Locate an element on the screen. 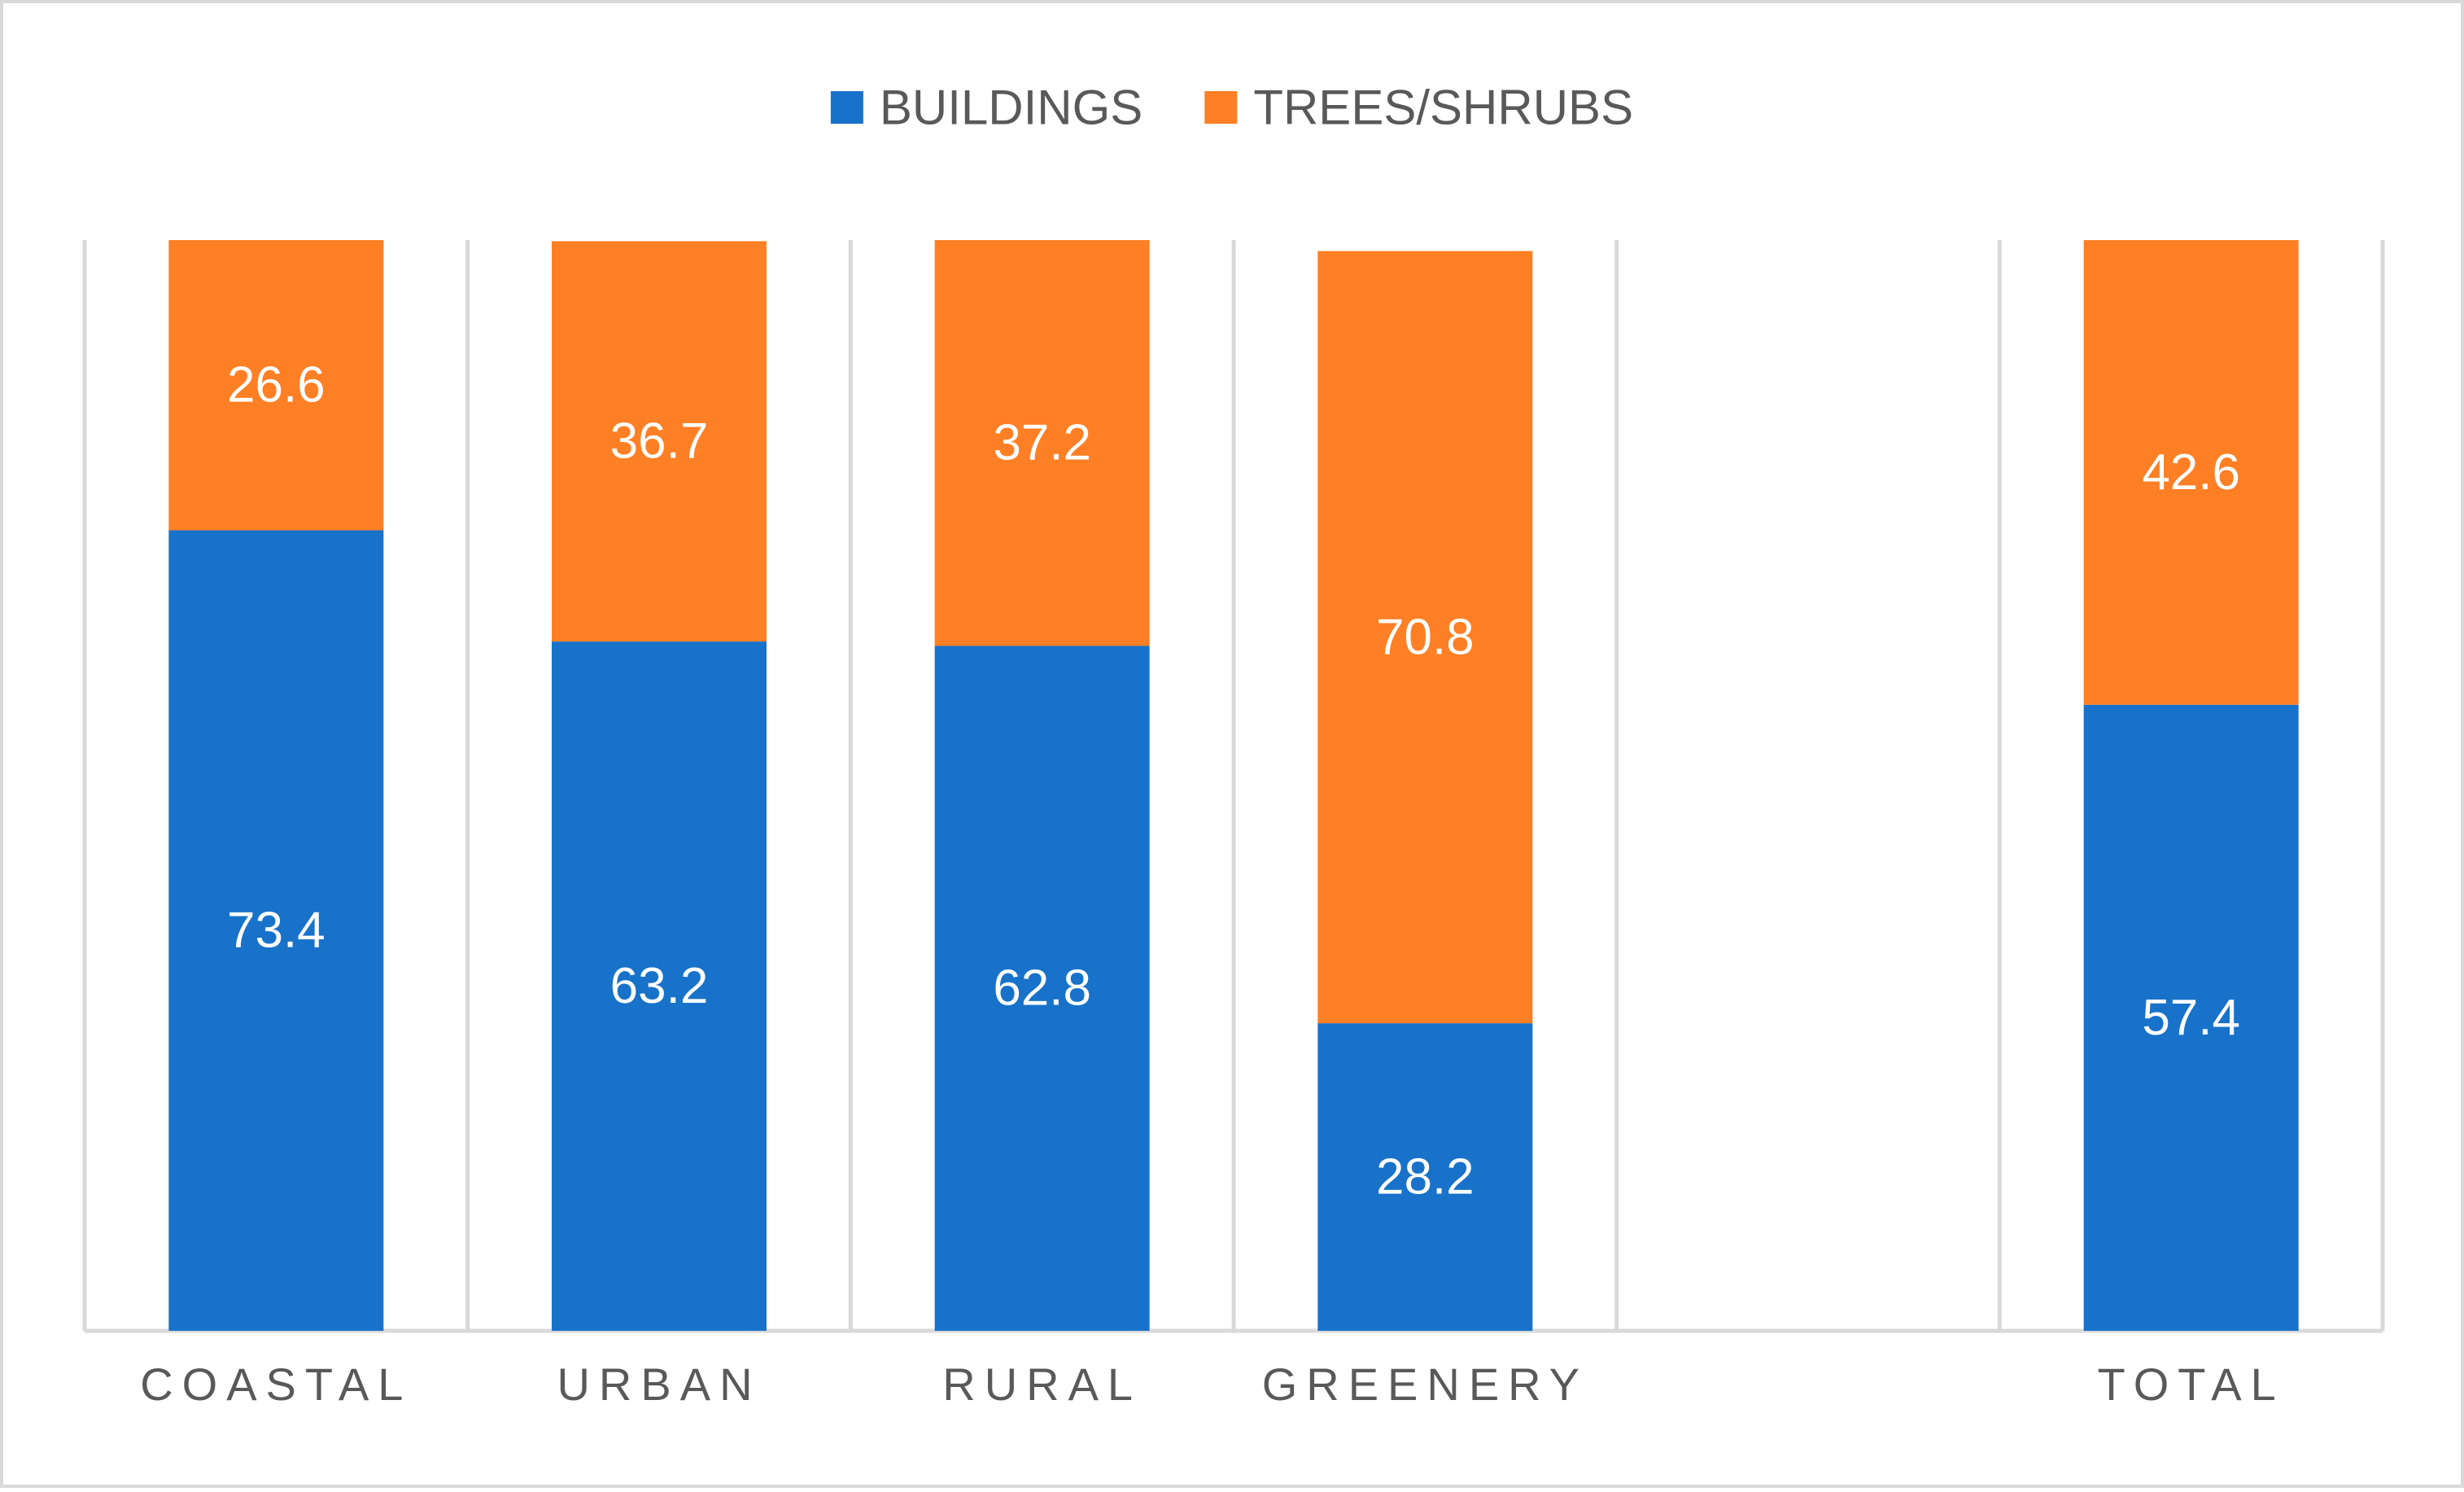 This screenshot has width=2464, height=1492. category-label: RURAL is located at coordinates (1042, 1384).